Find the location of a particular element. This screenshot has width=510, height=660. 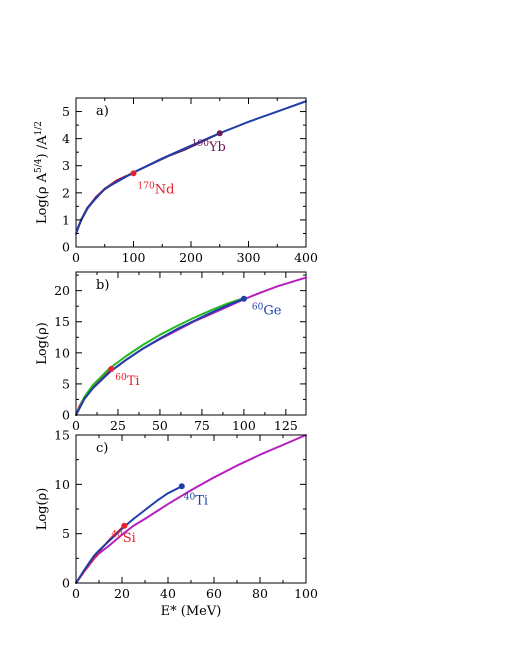

nucleus-mass-number: 170 is located at coordinates (146, 186).